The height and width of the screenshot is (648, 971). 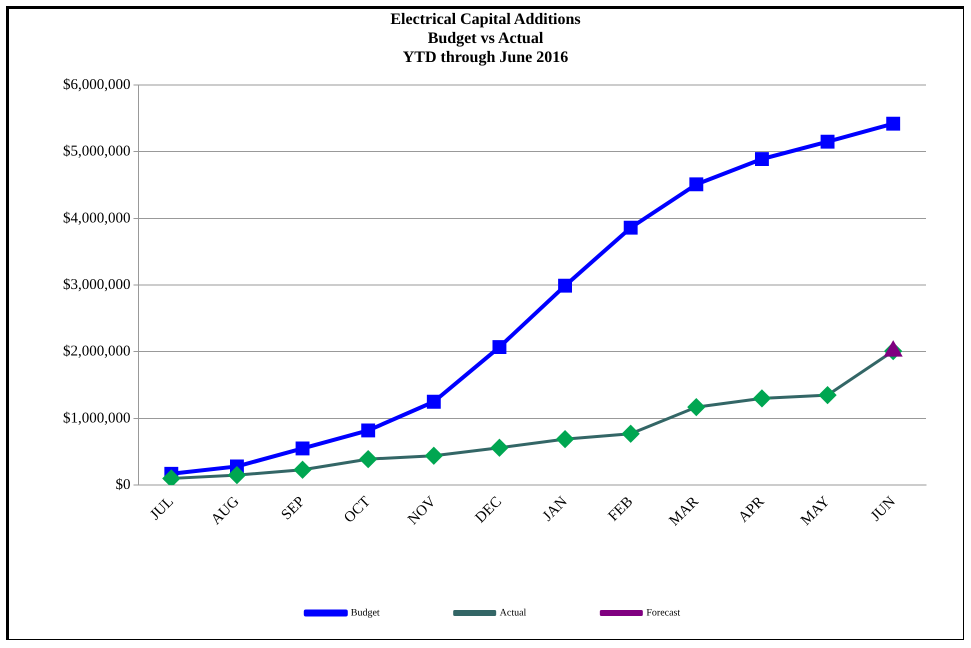 What do you see at coordinates (96, 152) in the screenshot?
I see `y-tick-label: $5,000,000` at bounding box center [96, 152].